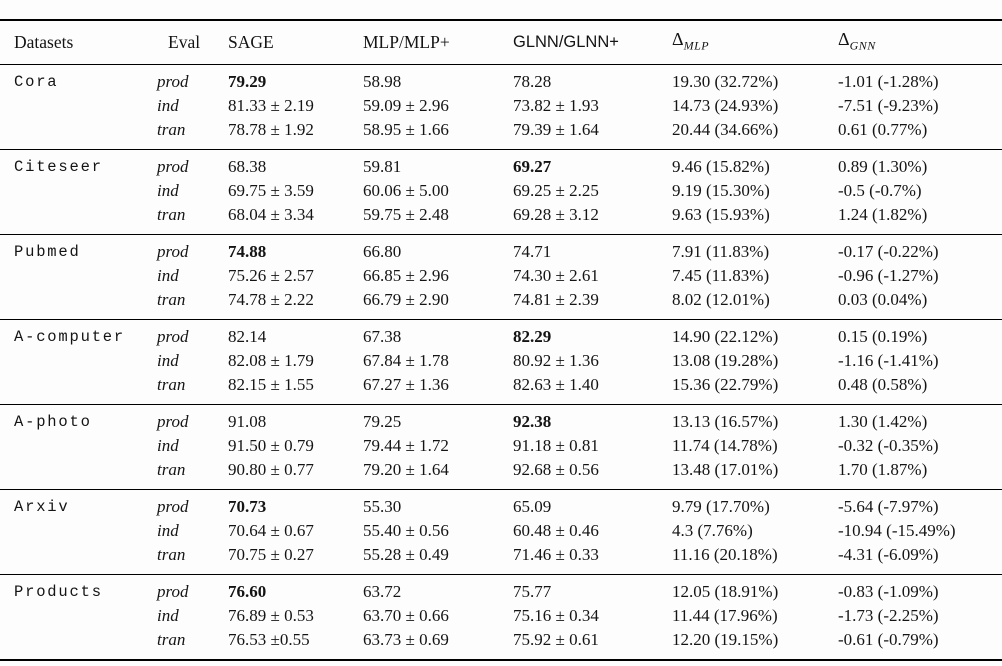  What do you see at coordinates (755, 588) in the screenshot?
I see `cell-dmlp: 12.05 (18.91%)` at bounding box center [755, 588].